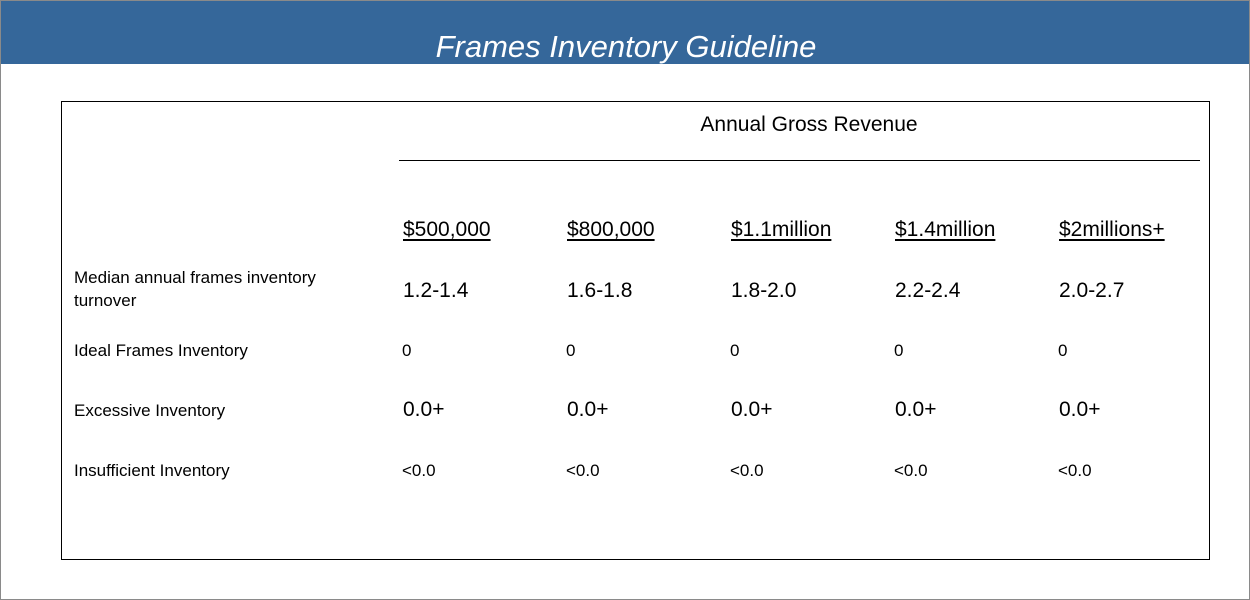  Describe the element at coordinates (799, 160) in the screenshot. I see `group-heading-rule` at that location.